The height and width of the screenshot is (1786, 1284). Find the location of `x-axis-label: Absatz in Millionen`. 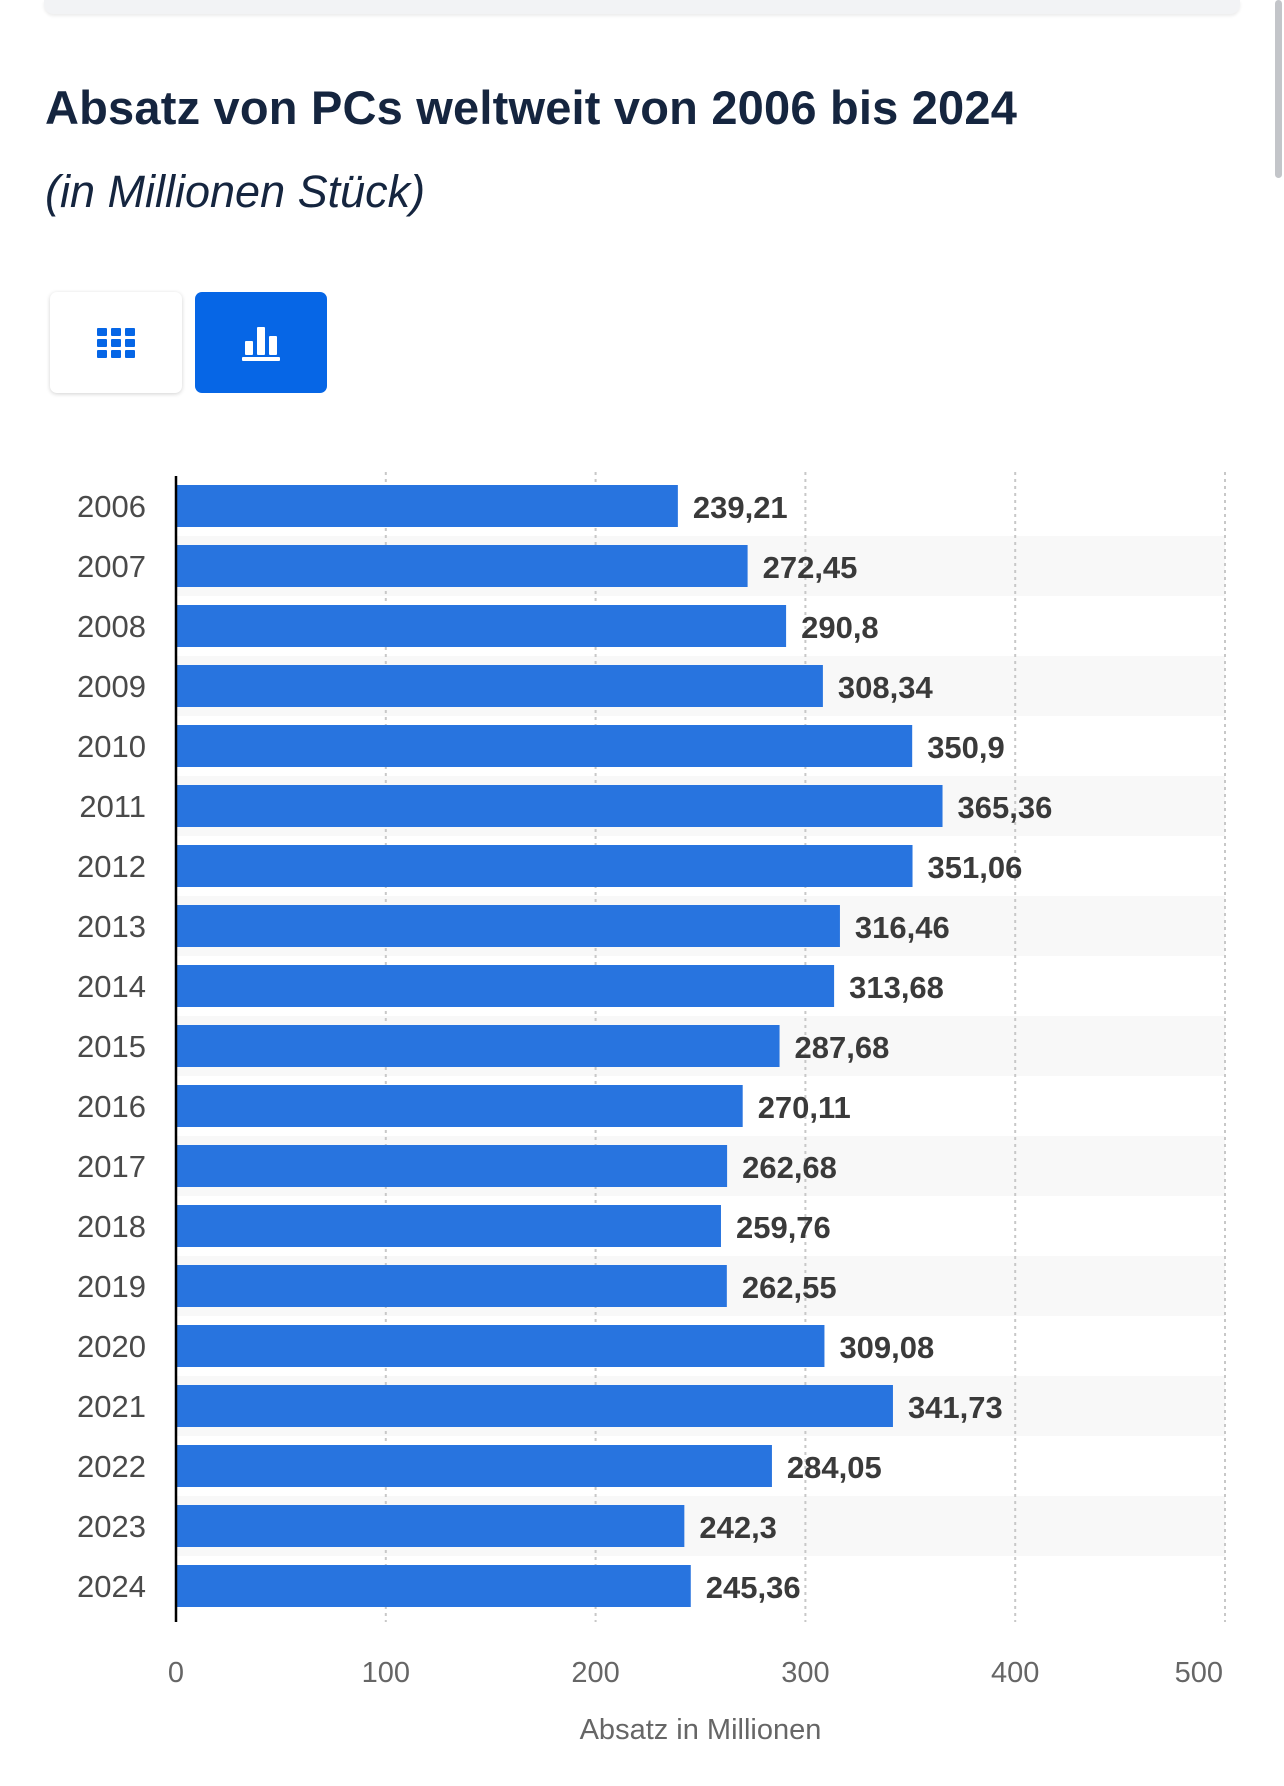

x-axis-label: Absatz in Millionen is located at coordinates (701, 1730).